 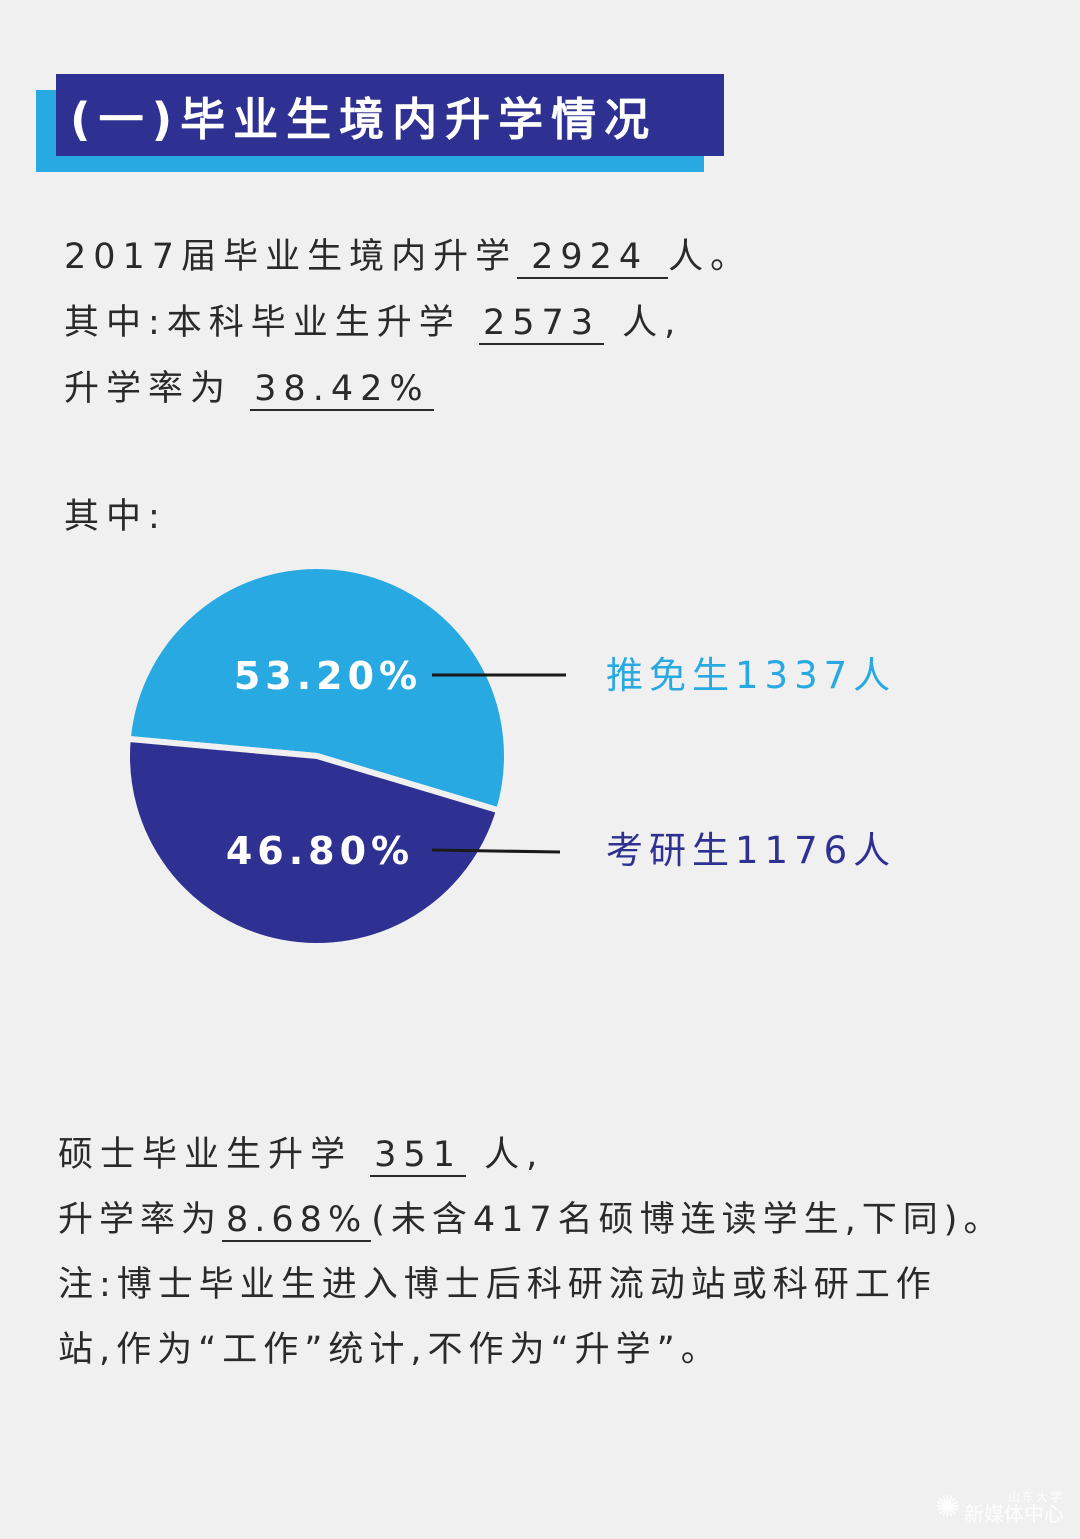 I want to click on among-label: 其中:, so click(x=115, y=517).